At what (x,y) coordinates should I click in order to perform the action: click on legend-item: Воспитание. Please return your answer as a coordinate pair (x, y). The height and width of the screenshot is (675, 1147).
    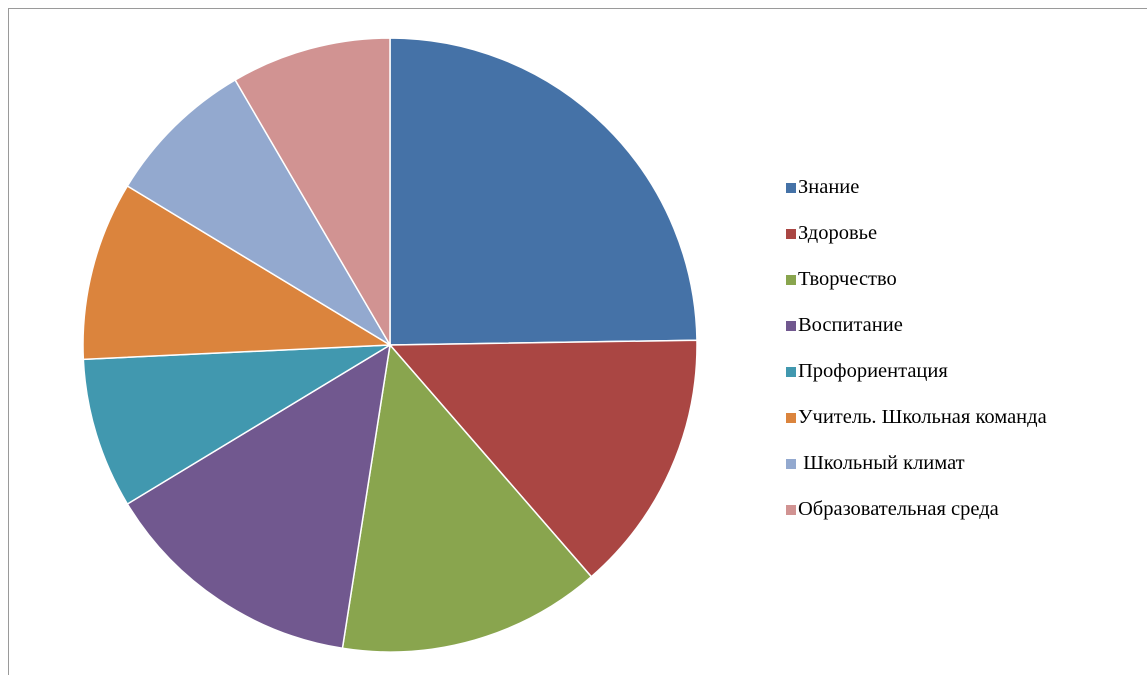
    Looking at the image, I should click on (966, 333).